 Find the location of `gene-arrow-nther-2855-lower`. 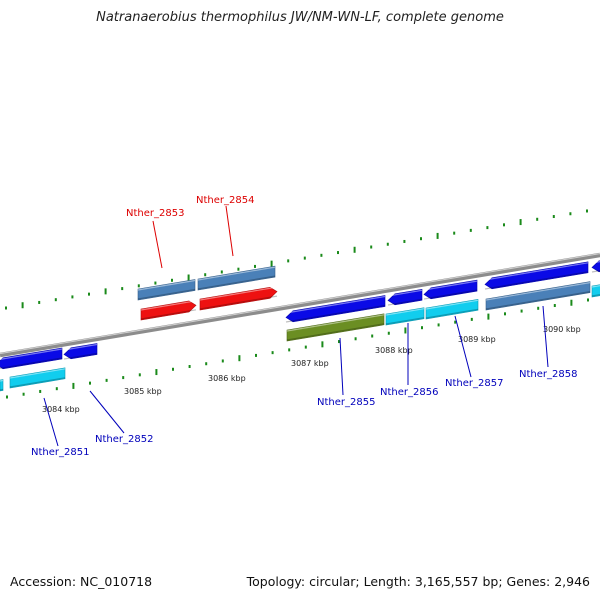

gene-arrow-nther-2855-lower is located at coordinates (335, 327).